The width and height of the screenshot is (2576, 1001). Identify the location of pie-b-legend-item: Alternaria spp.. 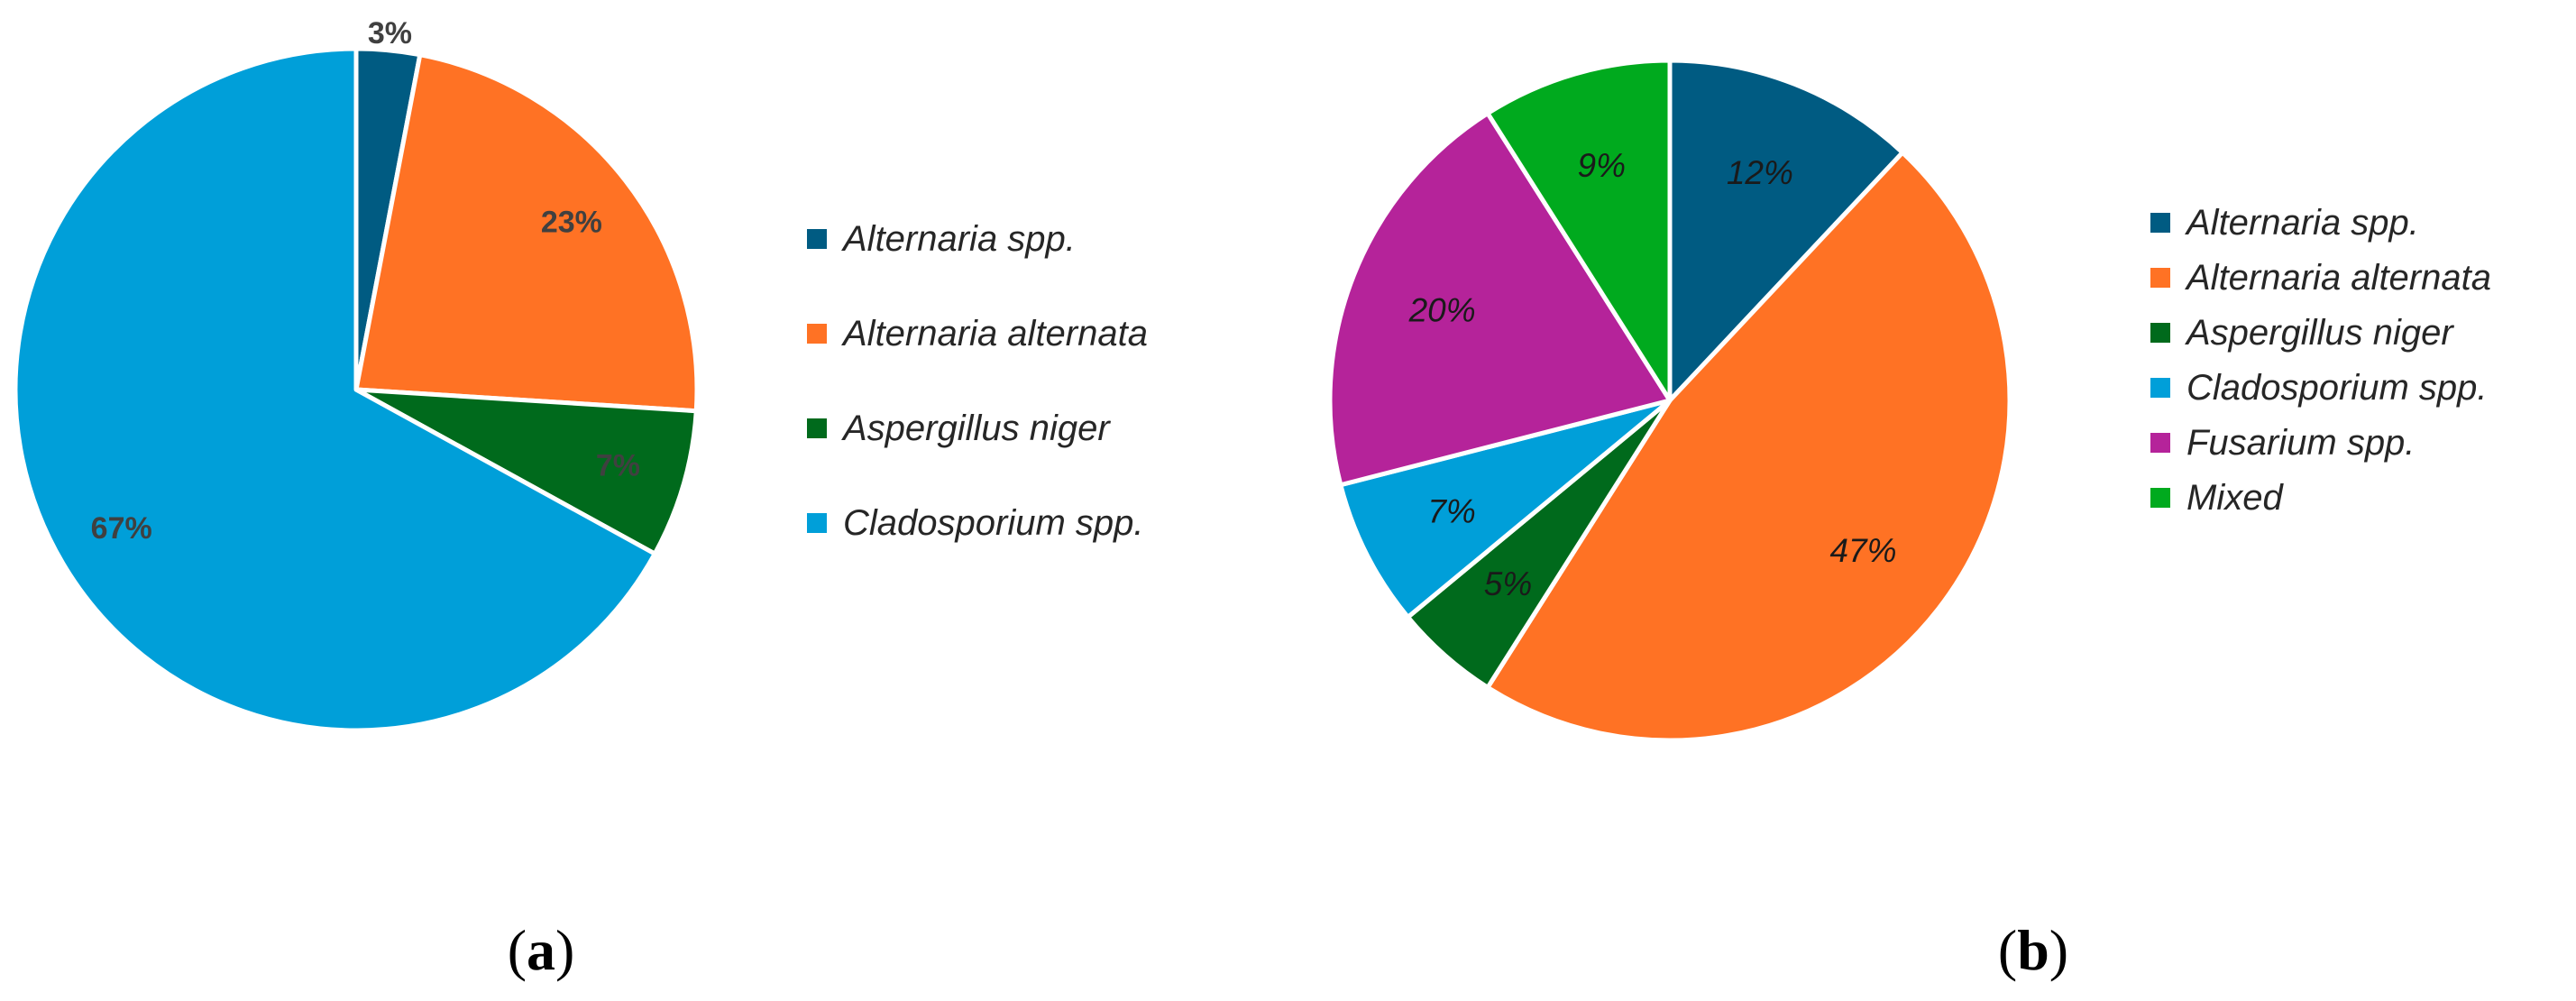
(2284, 223).